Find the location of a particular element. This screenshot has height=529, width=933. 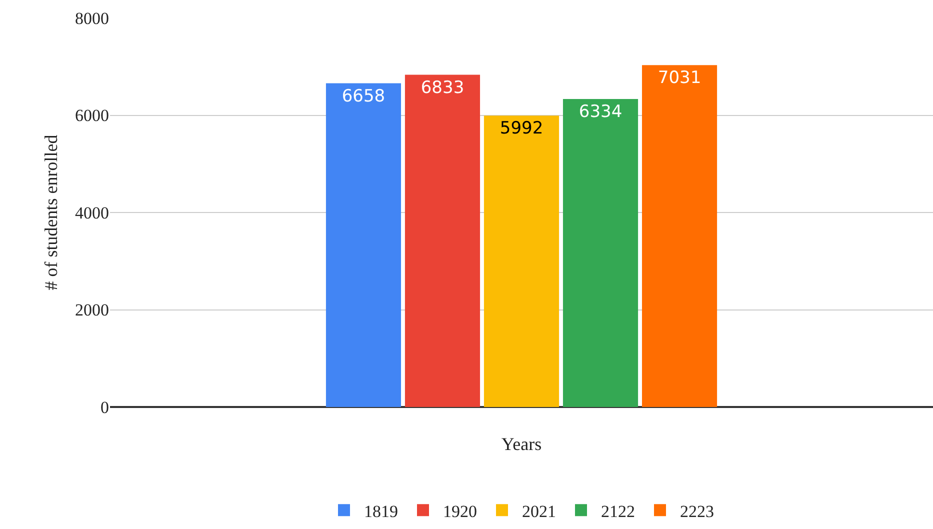

data-label: 6833 is located at coordinates (442, 88).